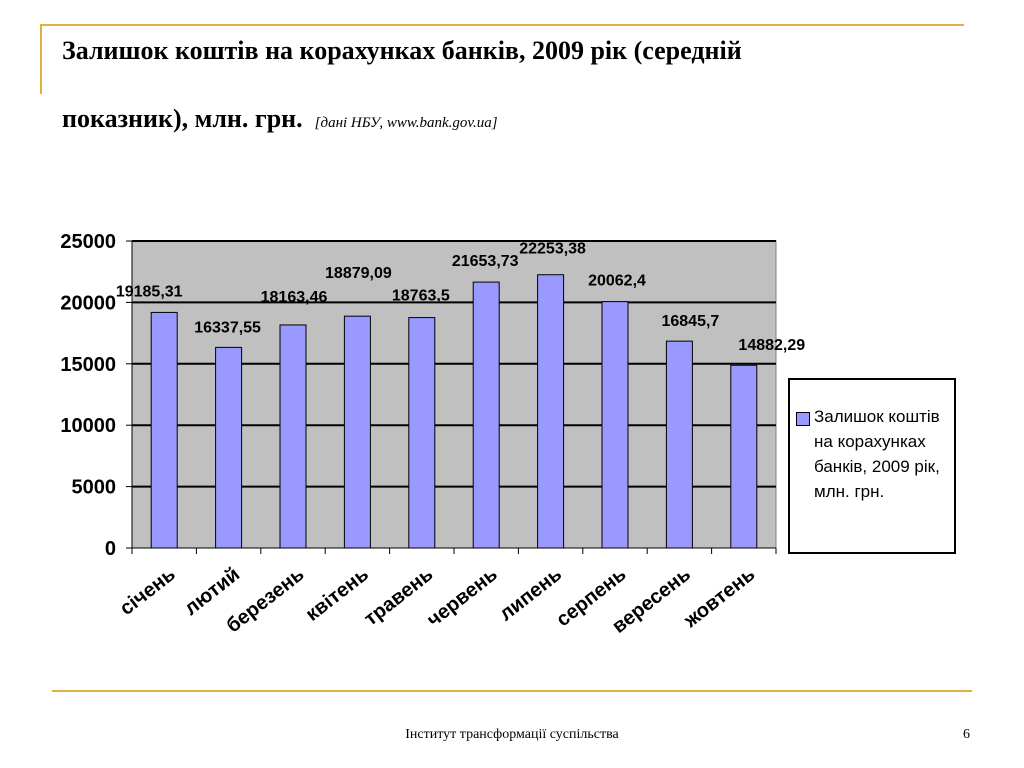 The height and width of the screenshot is (768, 1024). I want to click on left-rule, so click(41, 59).